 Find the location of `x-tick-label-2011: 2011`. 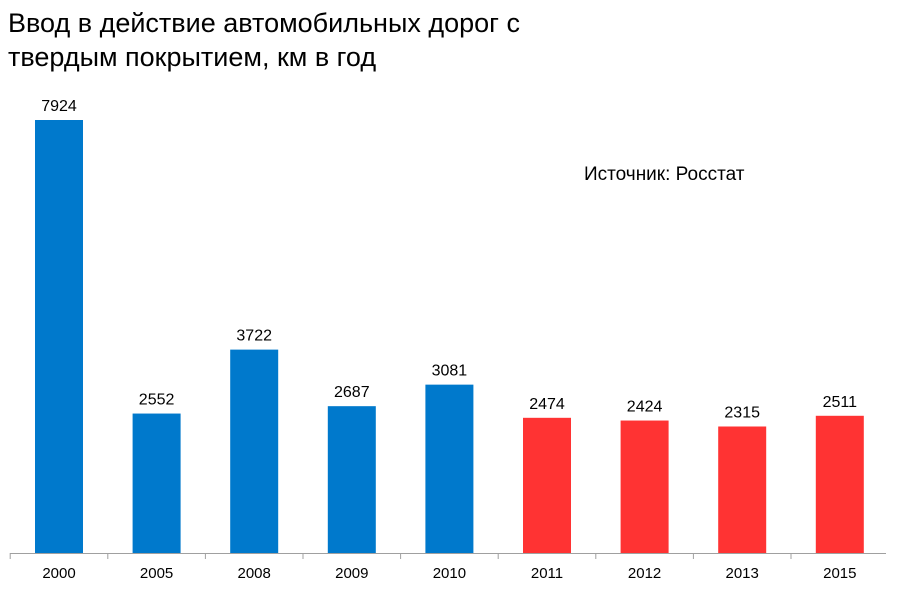

x-tick-label-2011: 2011 is located at coordinates (547, 573).